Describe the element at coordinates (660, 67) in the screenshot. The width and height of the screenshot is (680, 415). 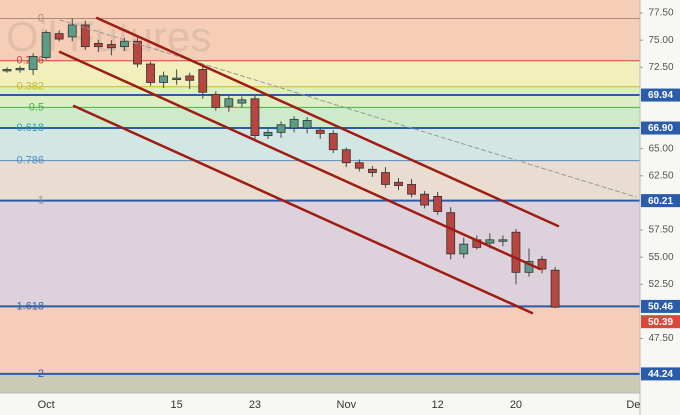
I see `y-tick-label: 72.50` at that location.